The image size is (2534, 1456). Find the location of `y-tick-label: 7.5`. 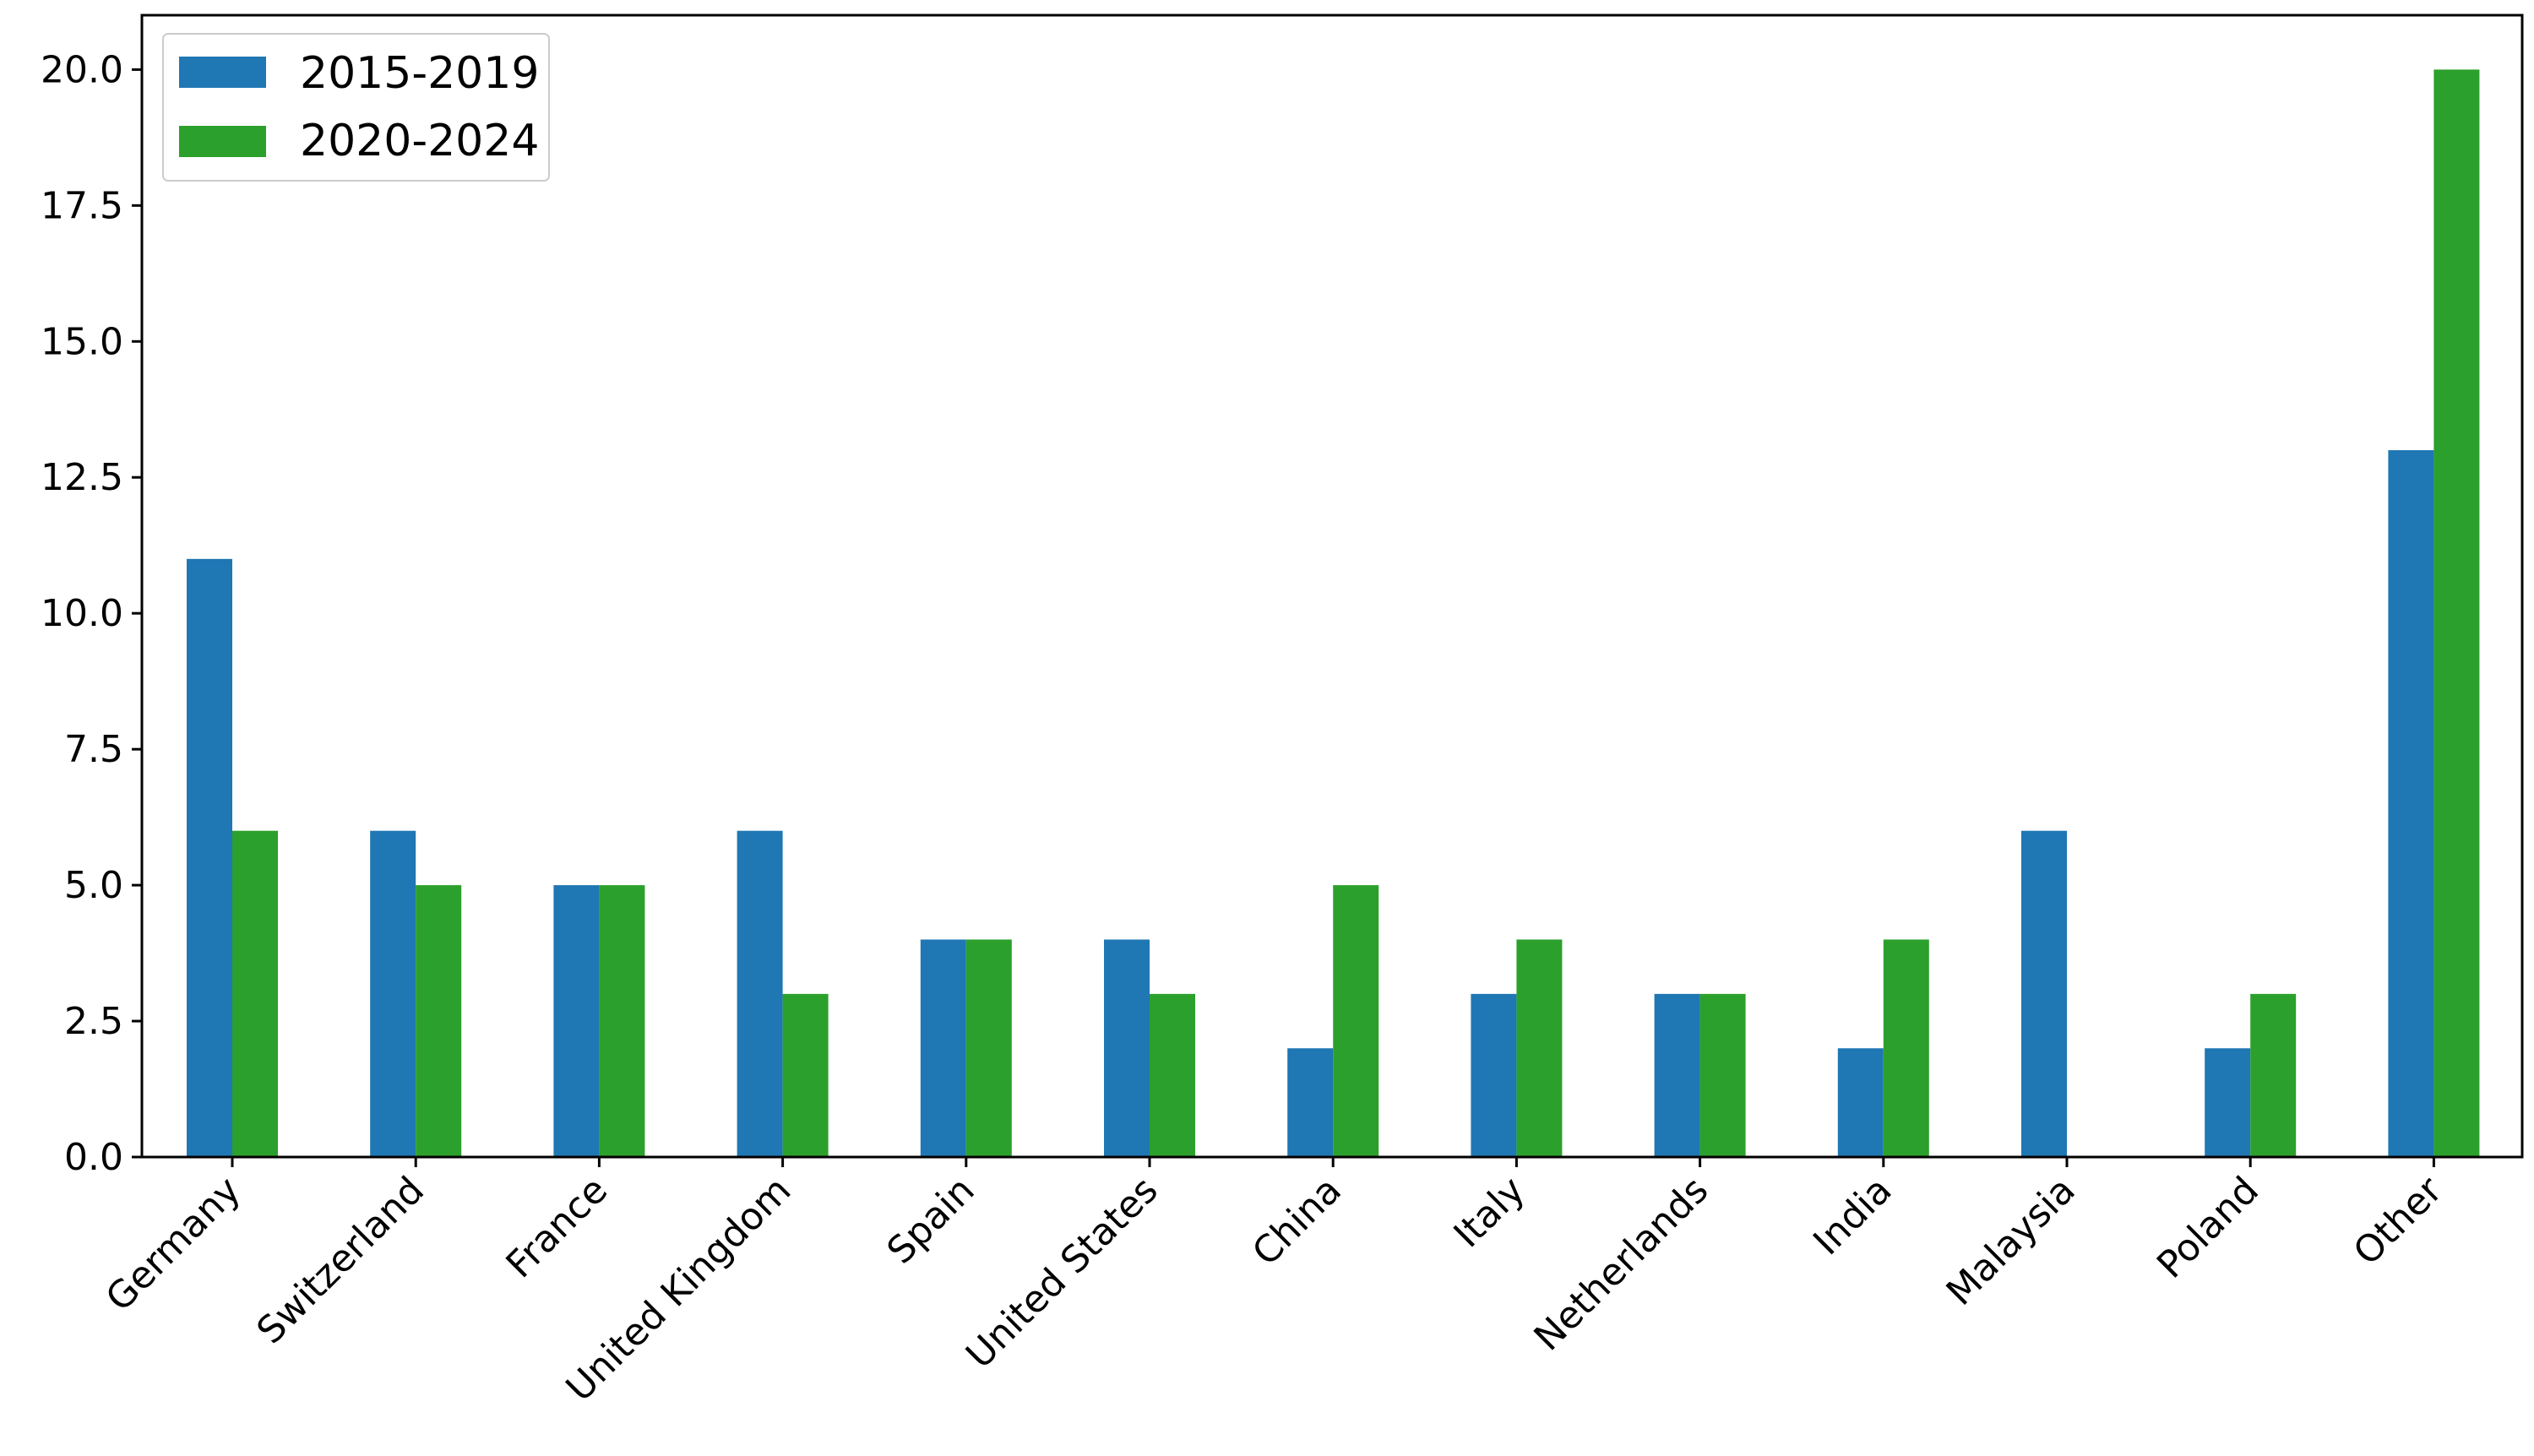

y-tick-label: 7.5 is located at coordinates (93, 750).